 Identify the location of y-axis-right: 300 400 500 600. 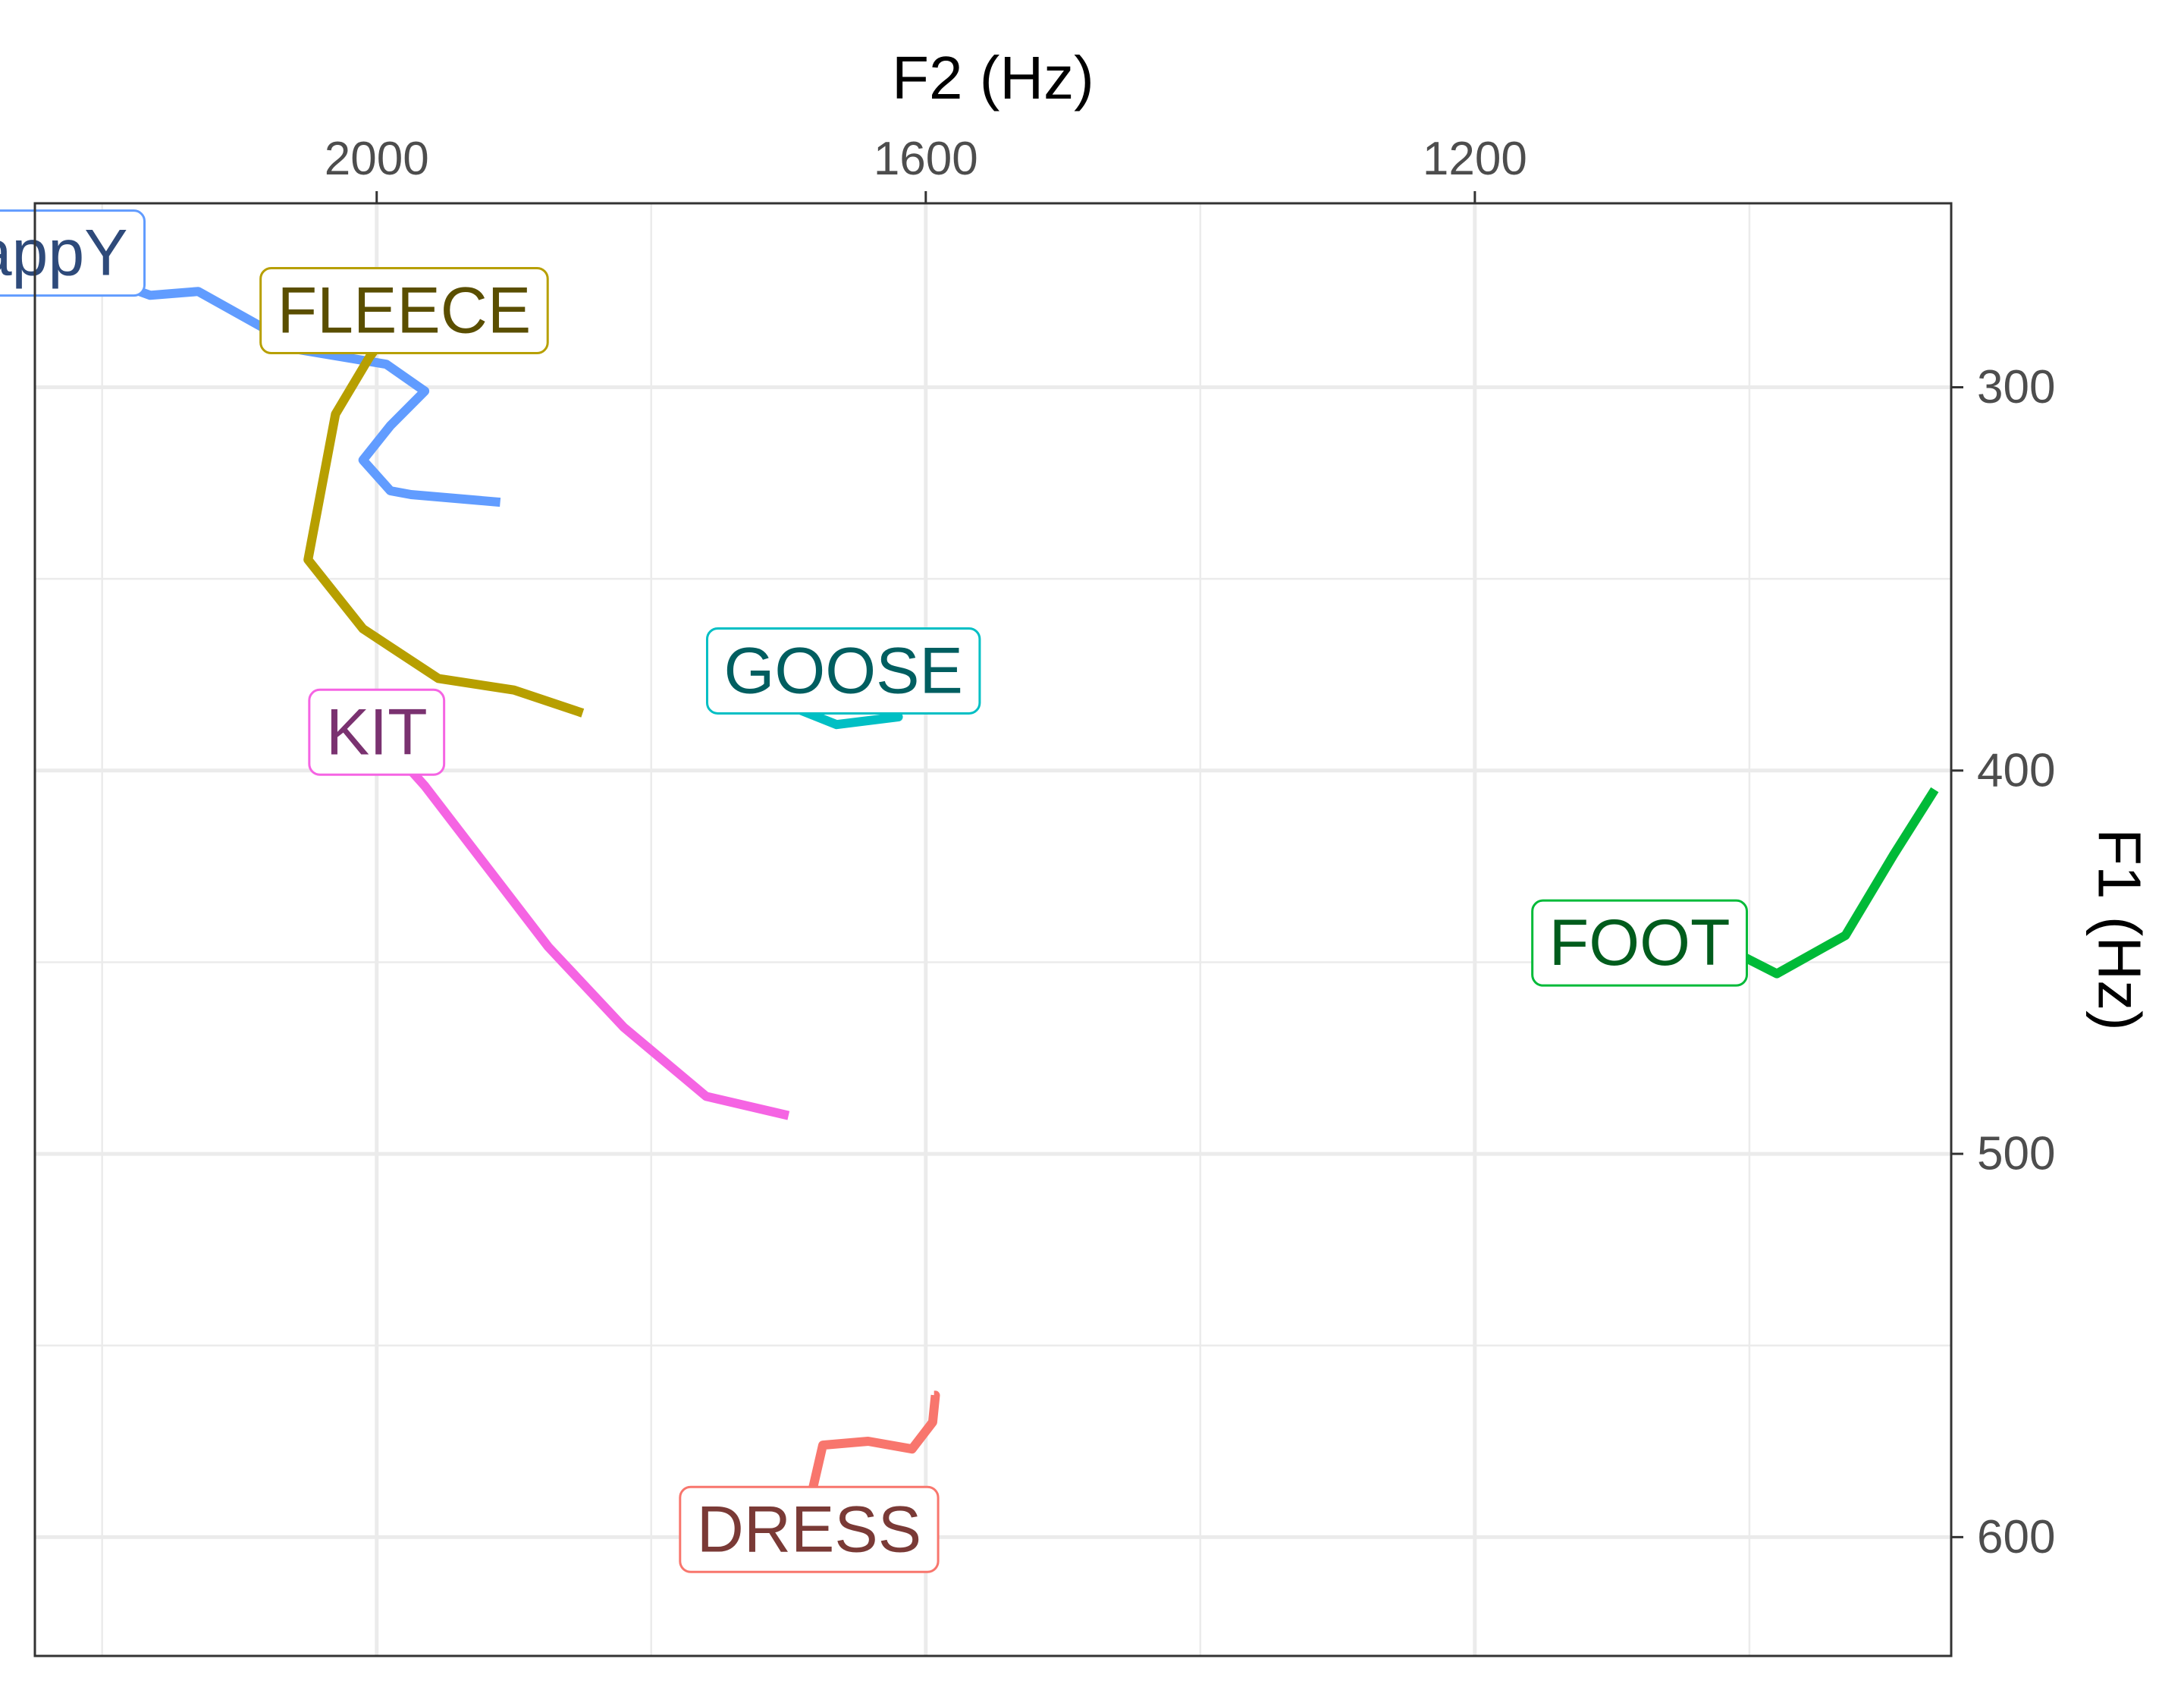
(2003, 962).